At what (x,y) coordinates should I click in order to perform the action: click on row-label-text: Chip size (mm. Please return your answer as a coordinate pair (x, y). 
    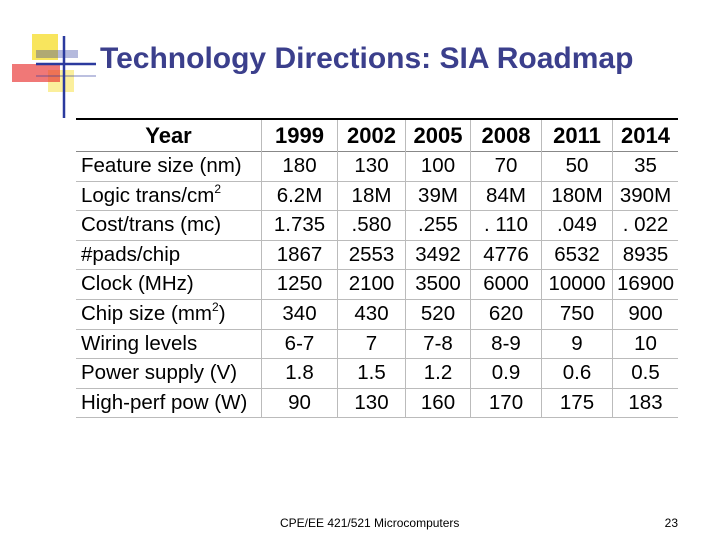
    Looking at the image, I should click on (146, 313).